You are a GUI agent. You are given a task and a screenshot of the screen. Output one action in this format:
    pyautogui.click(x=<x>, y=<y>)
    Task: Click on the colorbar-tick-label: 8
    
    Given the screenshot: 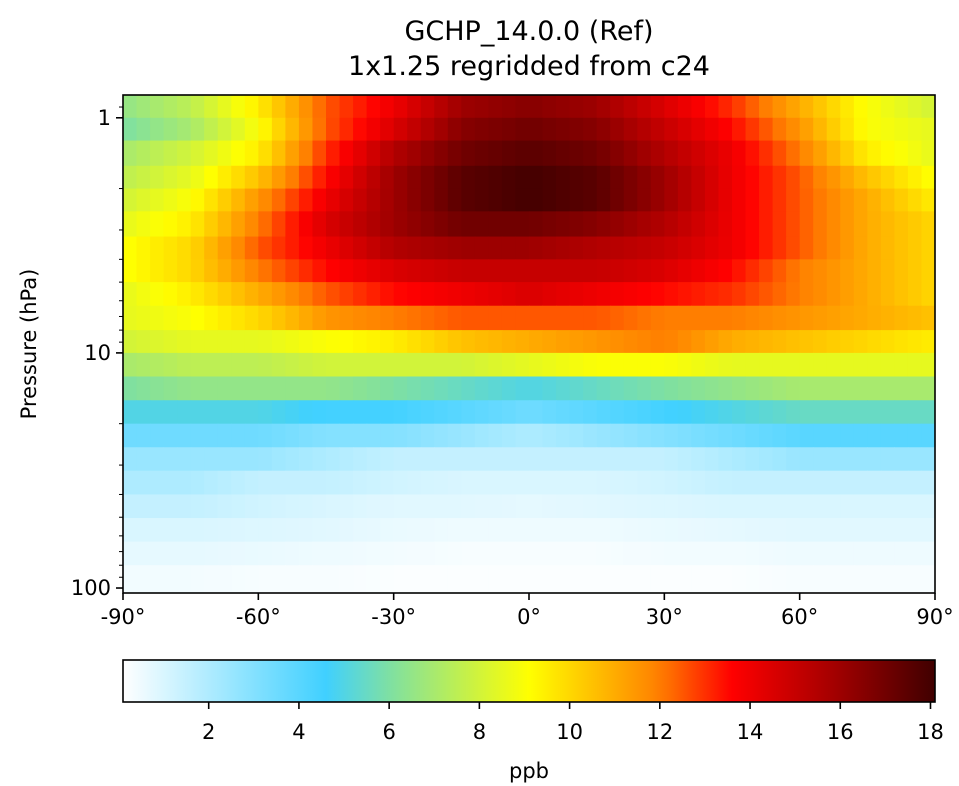 What is the action you would take?
    pyautogui.click(x=479, y=732)
    